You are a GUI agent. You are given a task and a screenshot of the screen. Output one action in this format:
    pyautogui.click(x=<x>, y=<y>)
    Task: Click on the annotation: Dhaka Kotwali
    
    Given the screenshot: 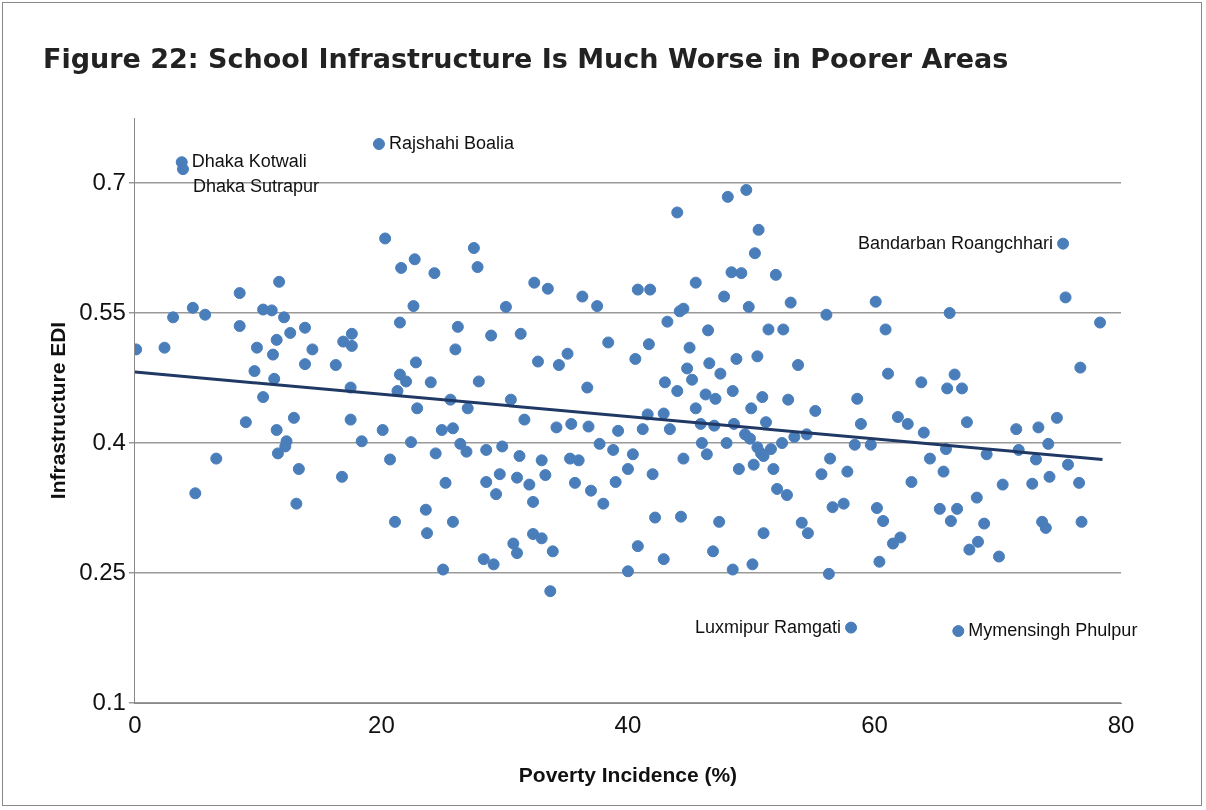 What is the action you would take?
    pyautogui.click(x=249, y=161)
    